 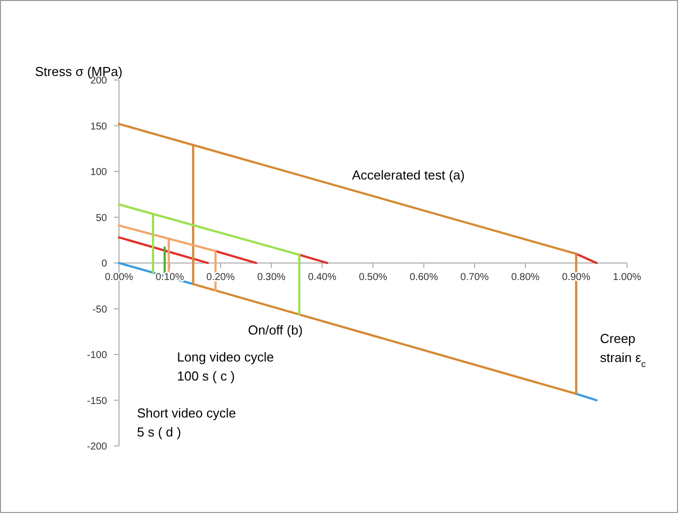 I want to click on y-tick-label: -150, so click(x=97, y=401).